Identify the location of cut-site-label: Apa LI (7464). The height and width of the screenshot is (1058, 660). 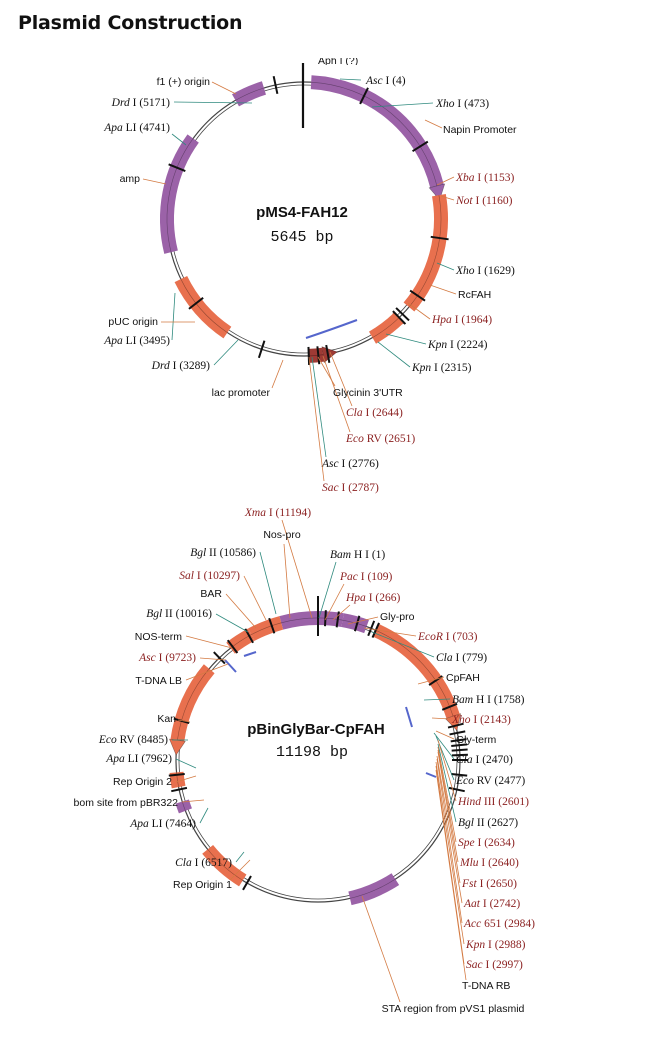
(162, 824).